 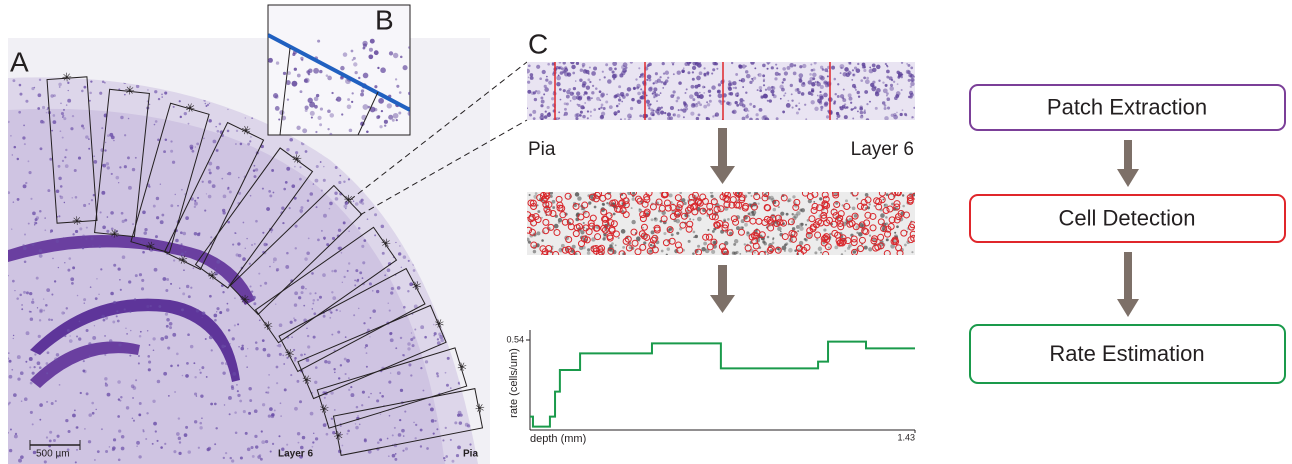 What do you see at coordinates (538, 43) in the screenshot?
I see `panel-label: C` at bounding box center [538, 43].